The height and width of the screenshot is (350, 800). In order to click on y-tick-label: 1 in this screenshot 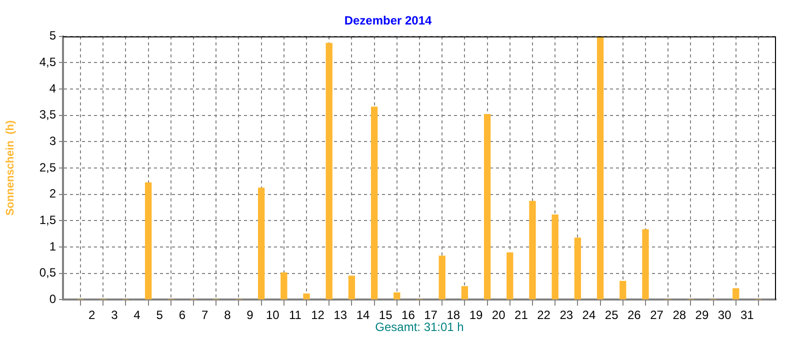, I will do `click(52, 246)`.